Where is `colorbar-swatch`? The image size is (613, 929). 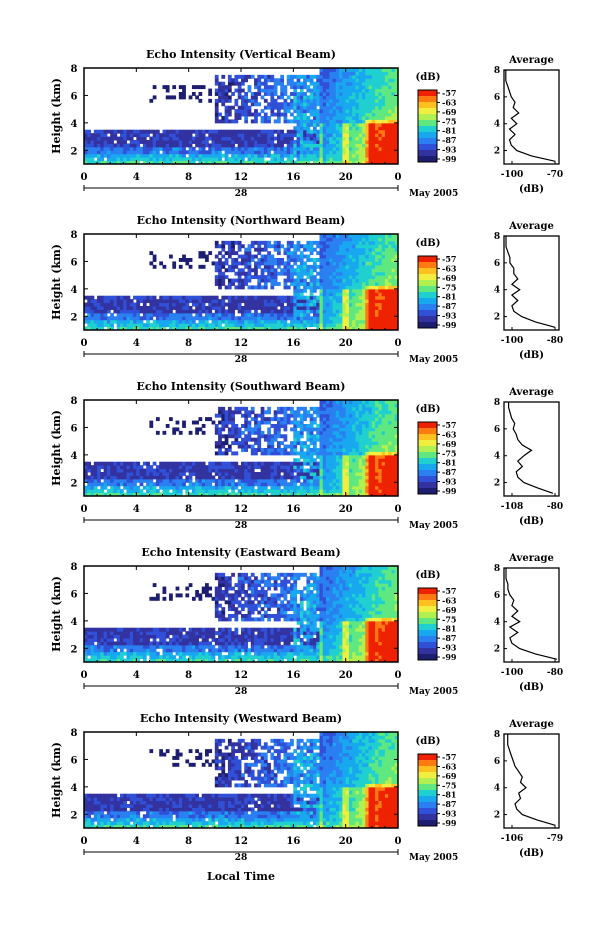 colorbar-swatch is located at coordinates (427, 295).